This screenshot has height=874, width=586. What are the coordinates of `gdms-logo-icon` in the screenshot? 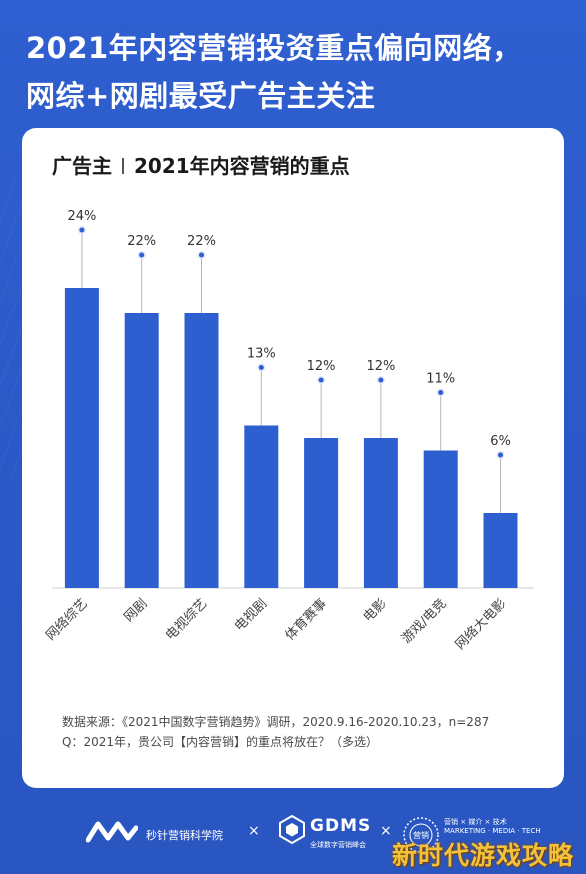 It's located at (292, 829).